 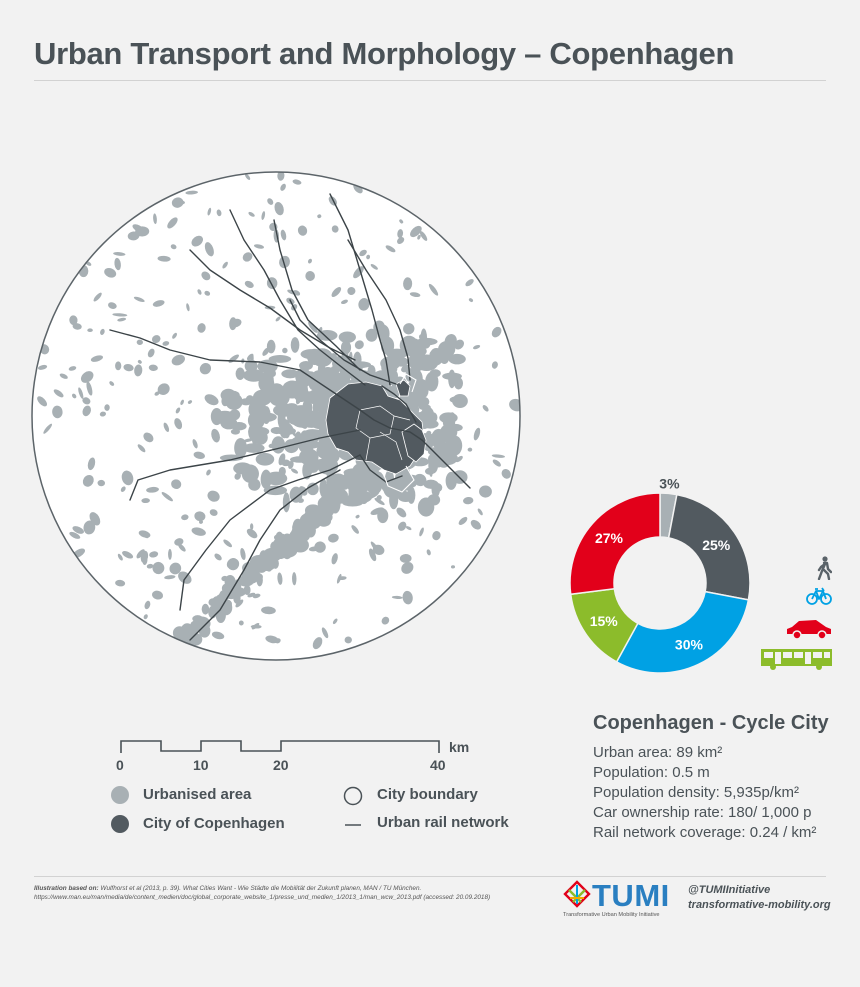 I want to click on donut-label-cycling: 25%, so click(x=716, y=545).